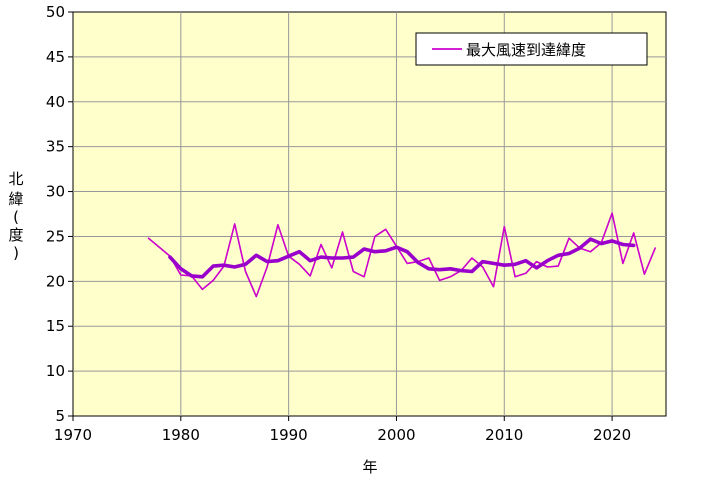 The height and width of the screenshot is (483, 701). What do you see at coordinates (60, 416) in the screenshot?
I see `y-tick-label: 5` at bounding box center [60, 416].